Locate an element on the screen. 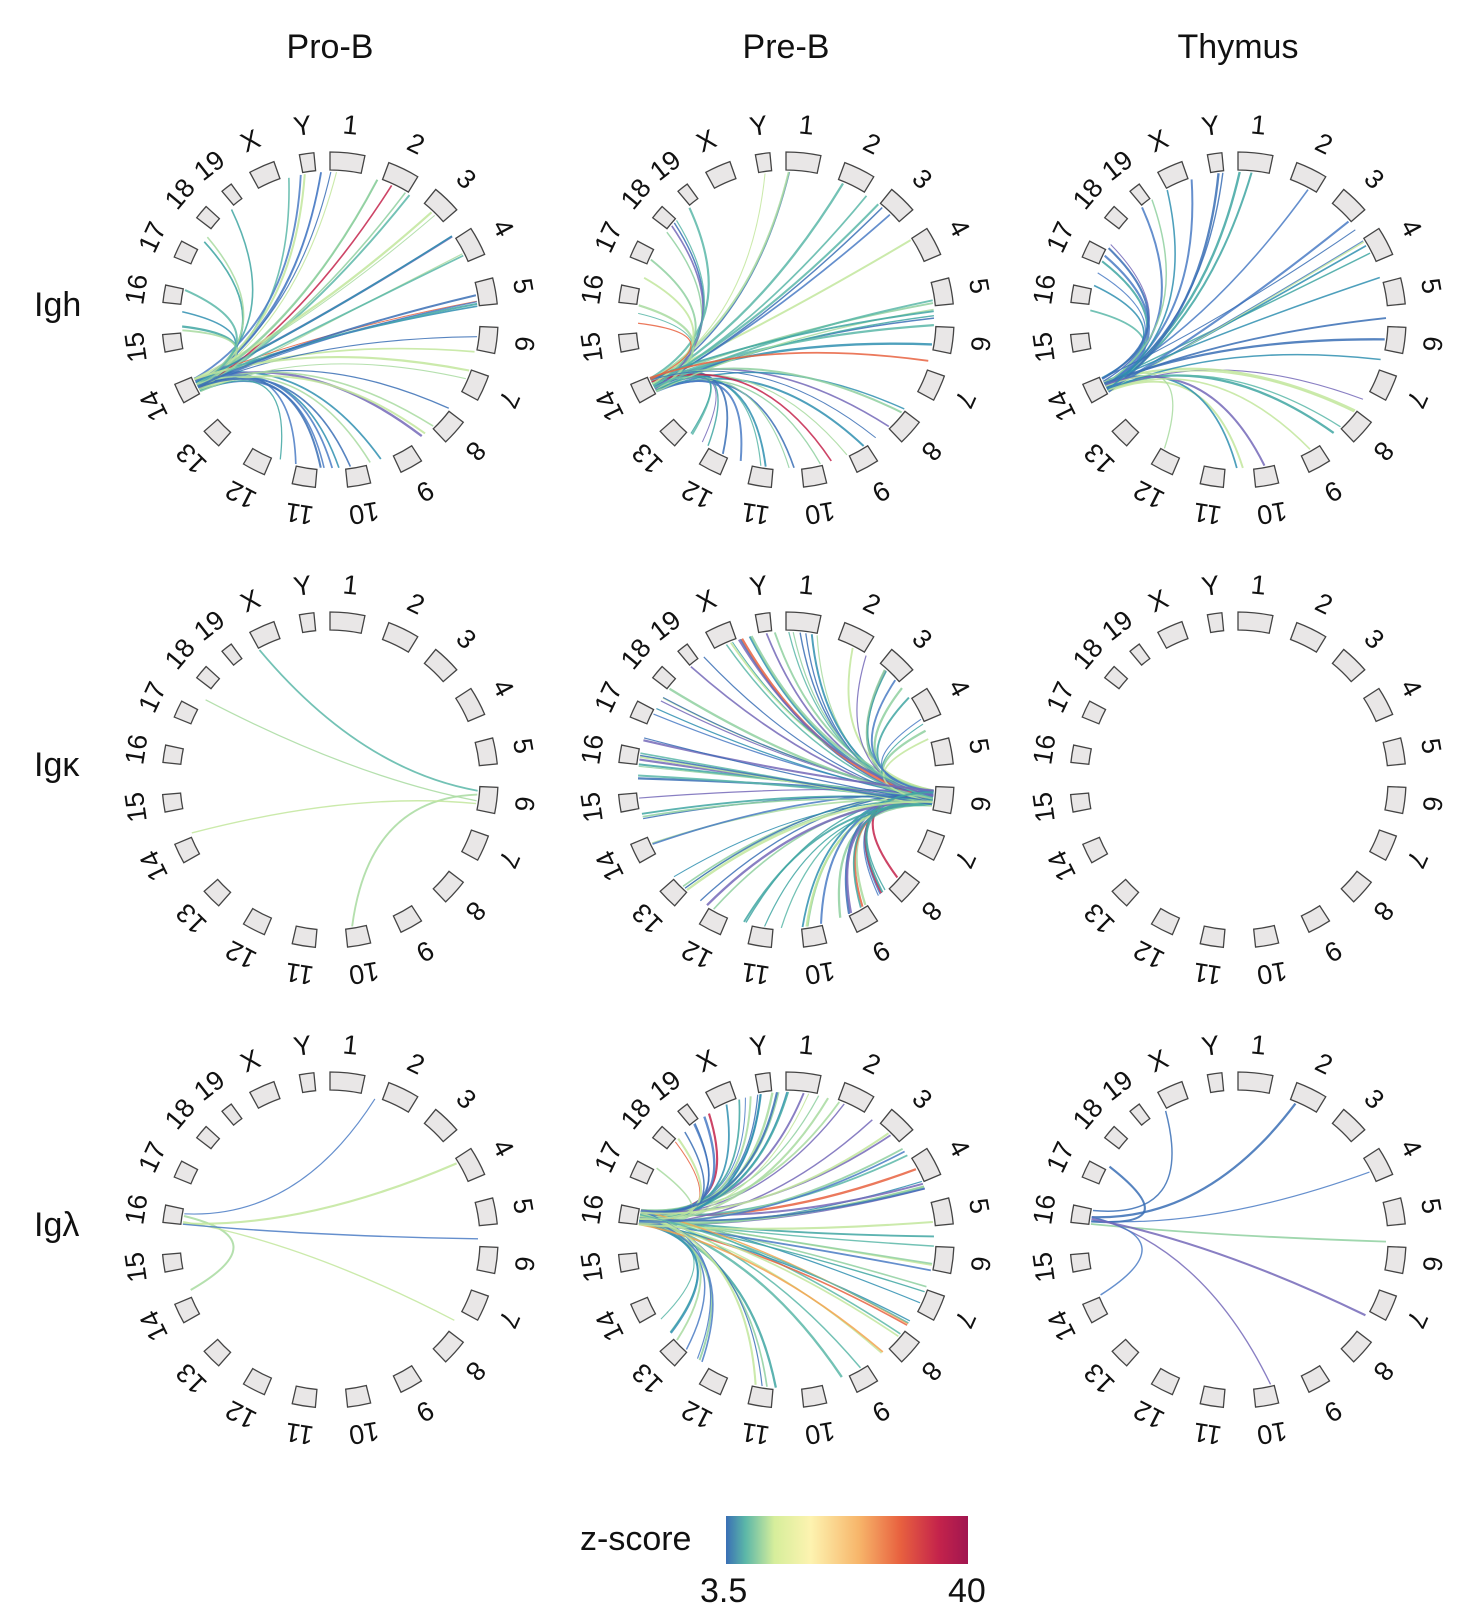 This screenshot has width=1469, height=1622. chromosome-label-13: 13 is located at coordinates (1099, 458).